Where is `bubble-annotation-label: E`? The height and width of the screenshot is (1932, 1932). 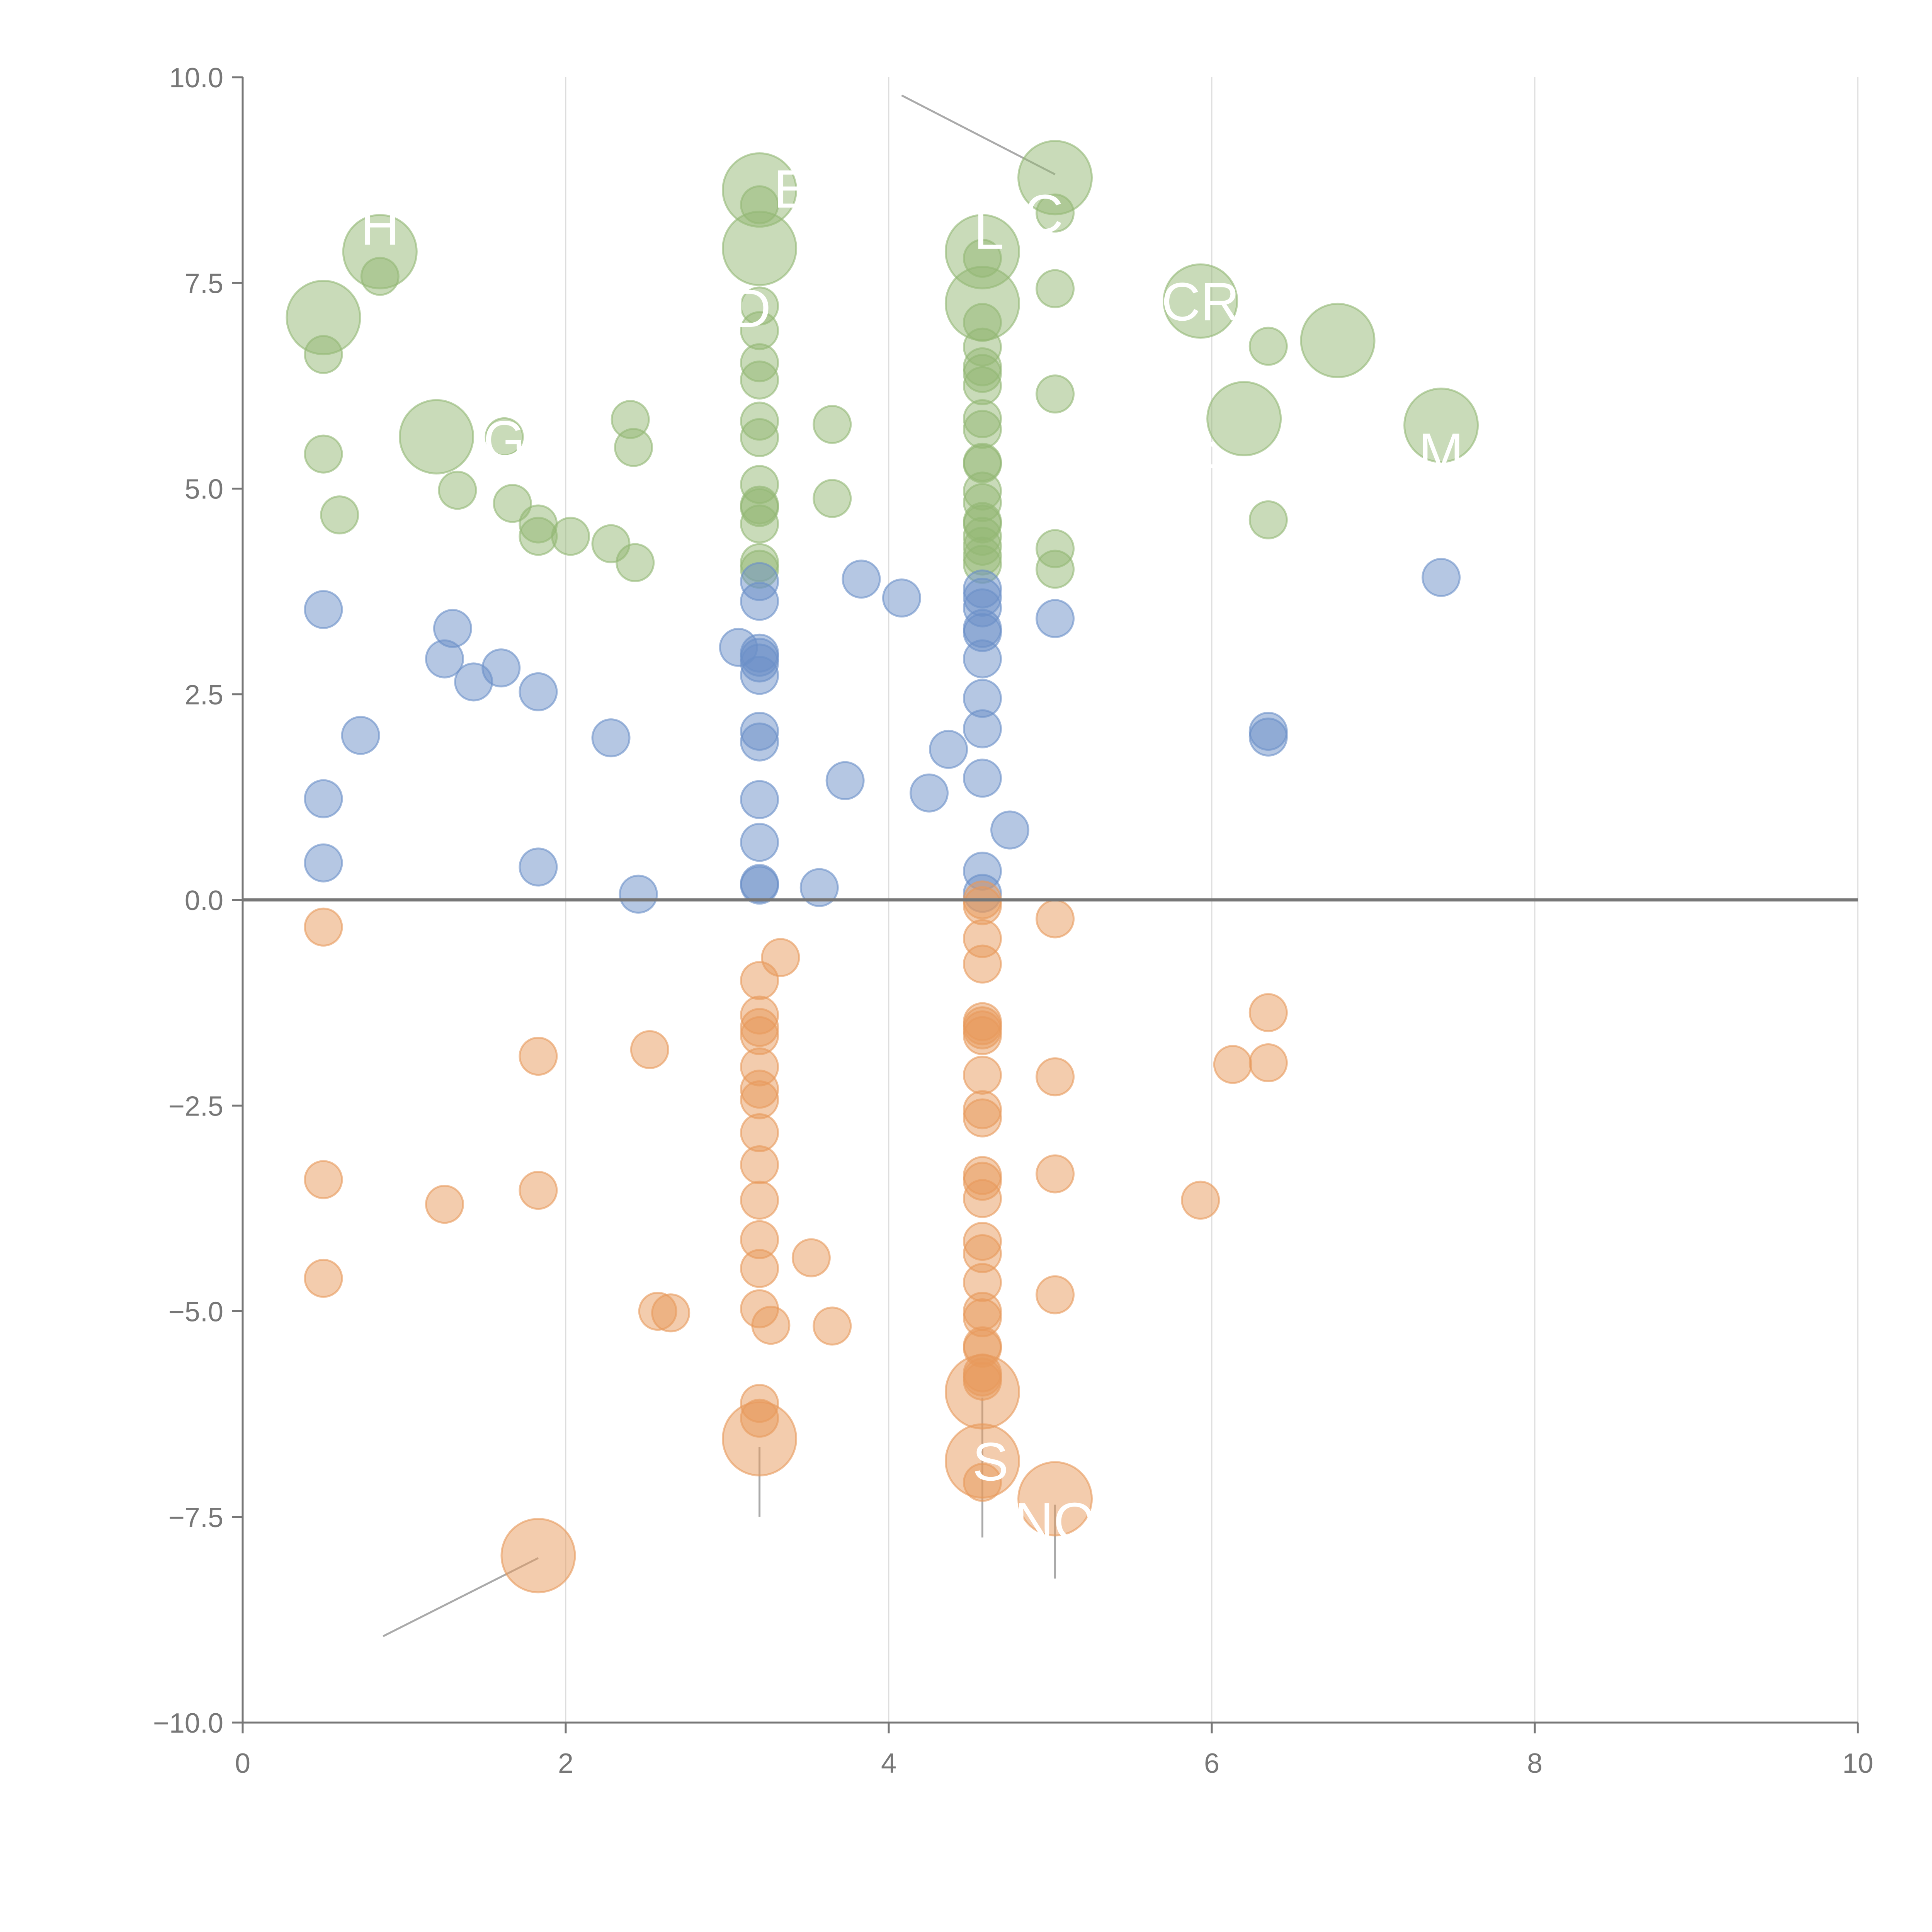 bubble-annotation-label: E is located at coordinates (792, 189).